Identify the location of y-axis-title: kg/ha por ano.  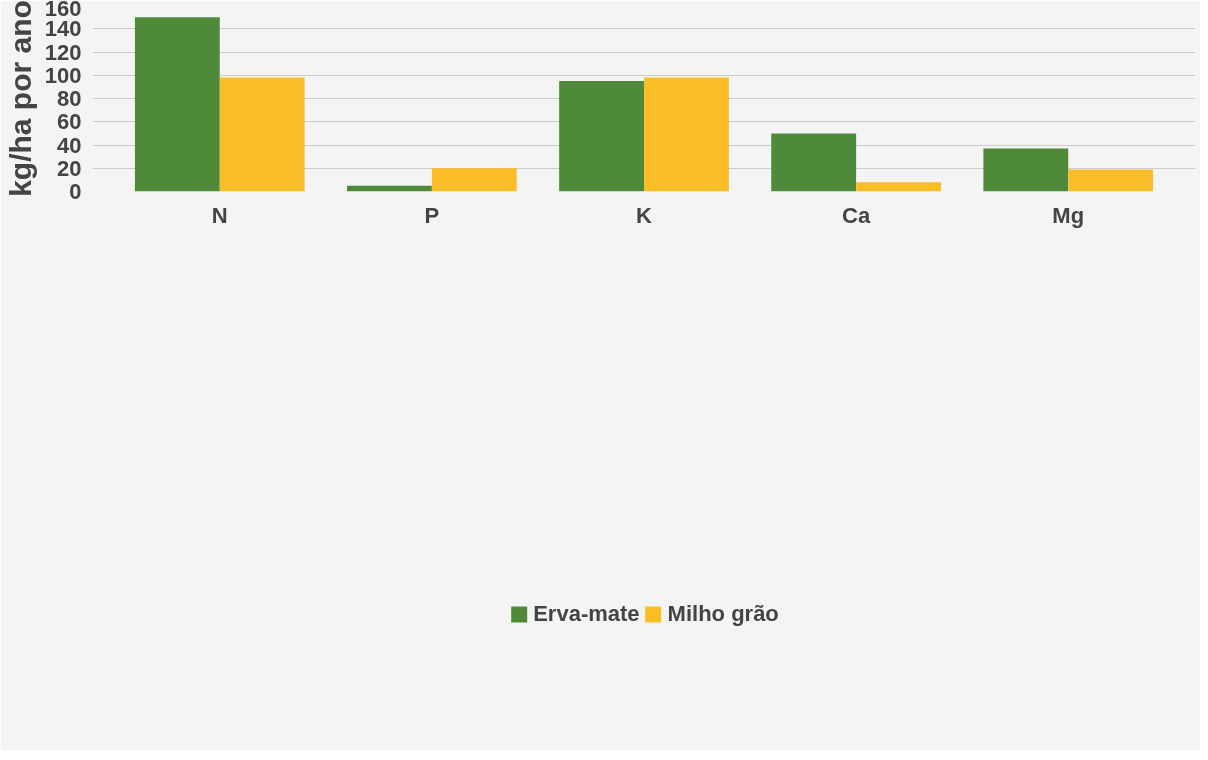
(20, 98).